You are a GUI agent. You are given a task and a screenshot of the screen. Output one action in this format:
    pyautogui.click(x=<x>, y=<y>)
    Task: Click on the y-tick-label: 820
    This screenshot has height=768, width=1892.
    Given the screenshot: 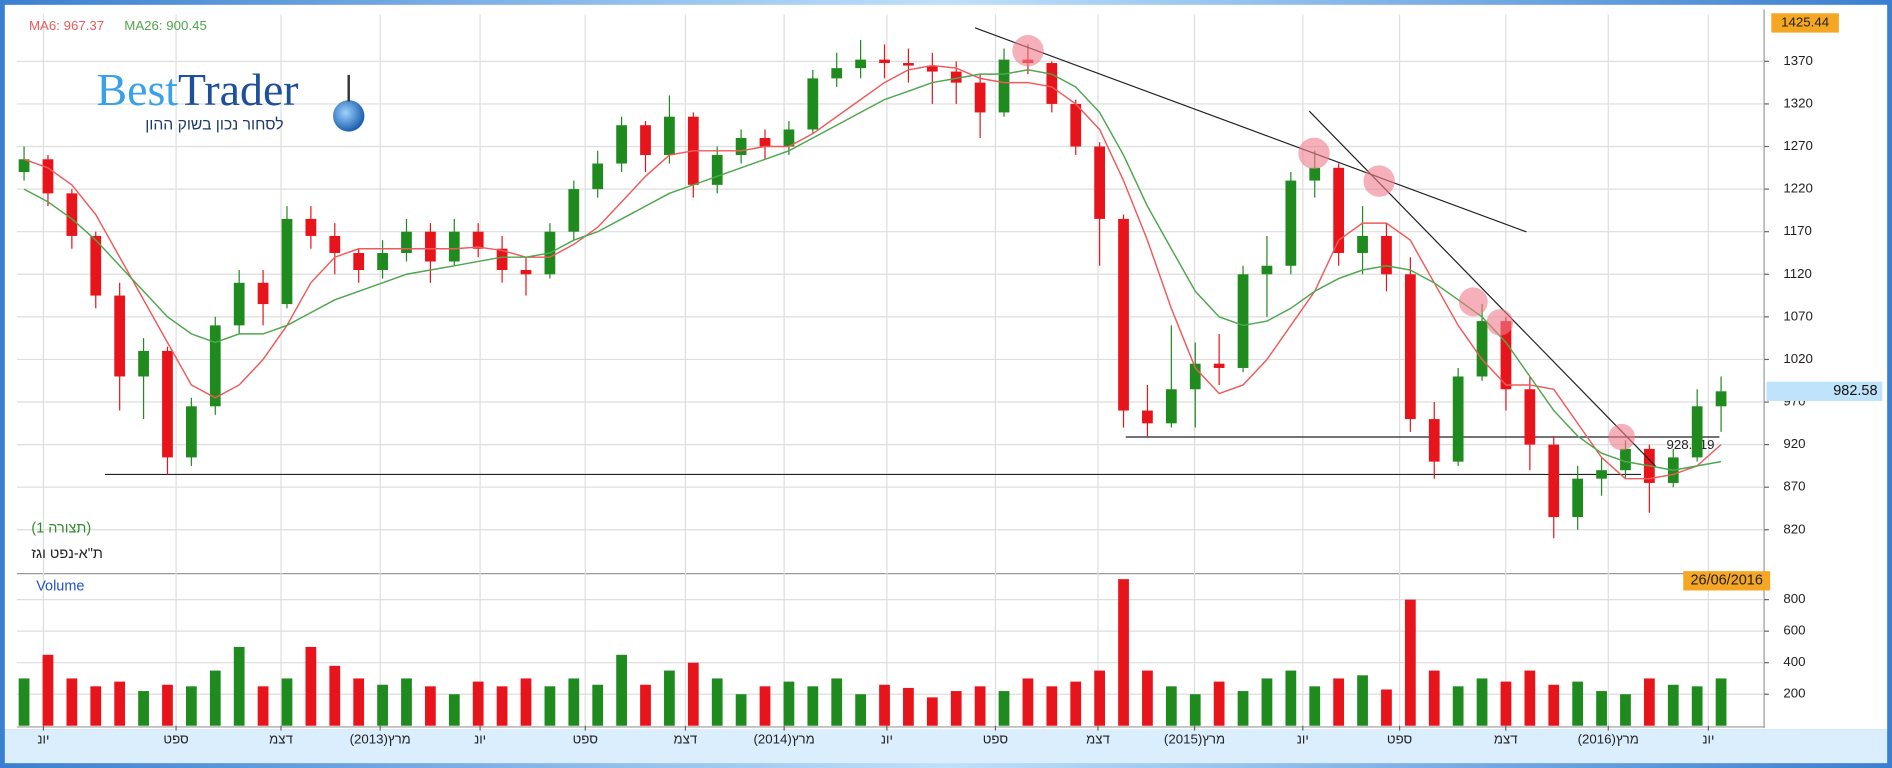 What is the action you would take?
    pyautogui.click(x=1794, y=528)
    